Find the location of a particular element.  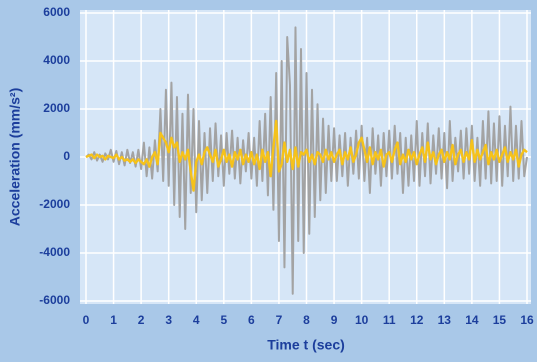

y-tick-label: -6000 is located at coordinates (54, 300).